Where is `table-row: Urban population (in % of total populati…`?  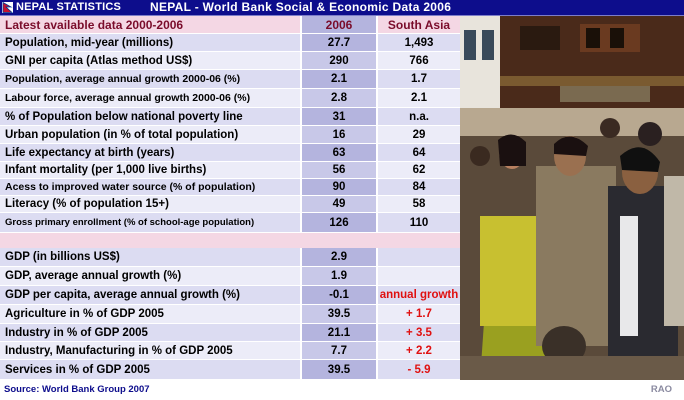
table-row: Urban population (in % of total populati… is located at coordinates (230, 135).